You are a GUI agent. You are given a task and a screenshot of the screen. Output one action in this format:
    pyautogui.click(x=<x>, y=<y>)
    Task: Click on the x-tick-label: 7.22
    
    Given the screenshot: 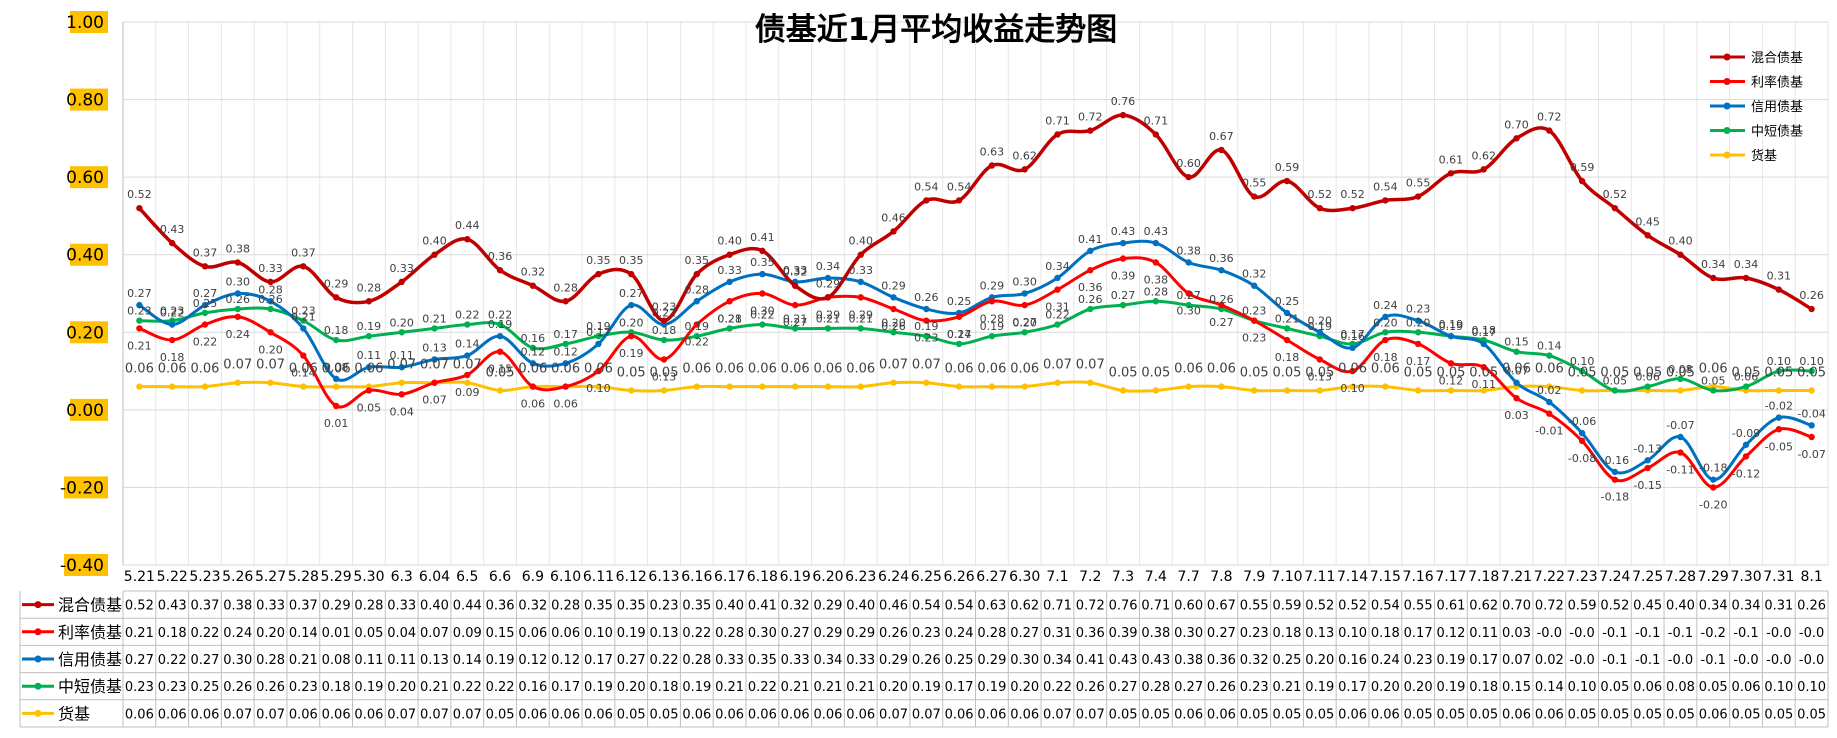 What is the action you would take?
    pyautogui.click(x=1549, y=577)
    